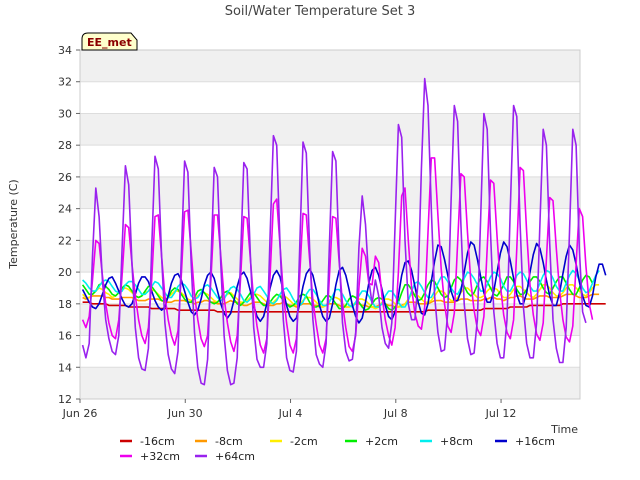 The width and height of the screenshot is (640, 480). I want to click on series-line-8cm, so click(341, 300).